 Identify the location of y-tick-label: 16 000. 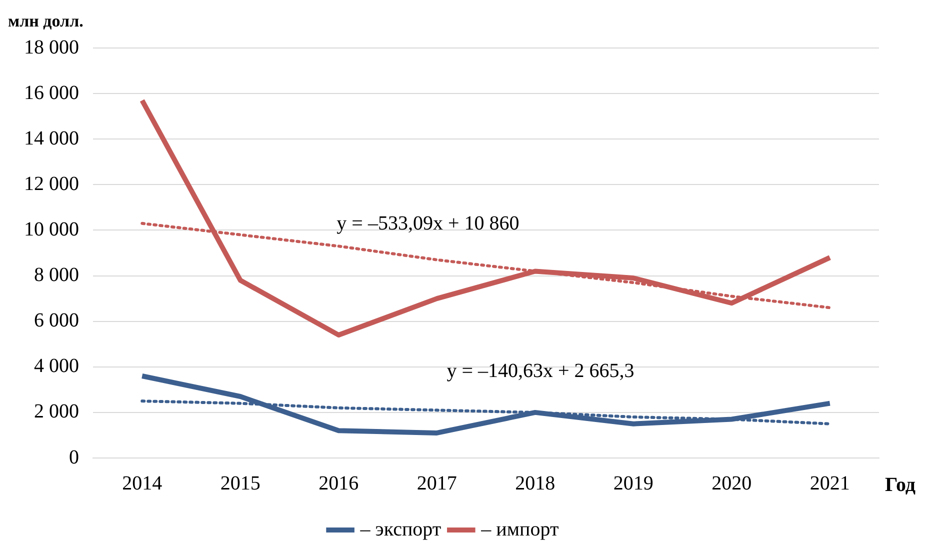
(51, 93).